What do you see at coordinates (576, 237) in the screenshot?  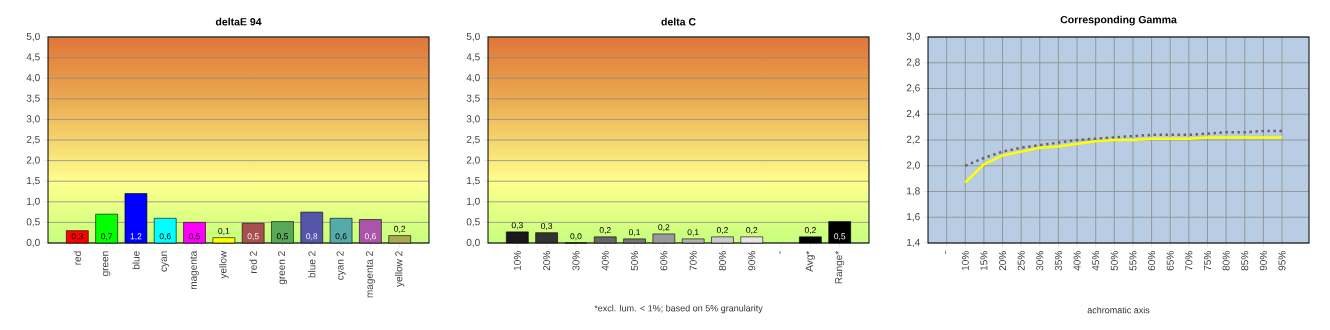 I see `data-label: 0,0` at bounding box center [576, 237].